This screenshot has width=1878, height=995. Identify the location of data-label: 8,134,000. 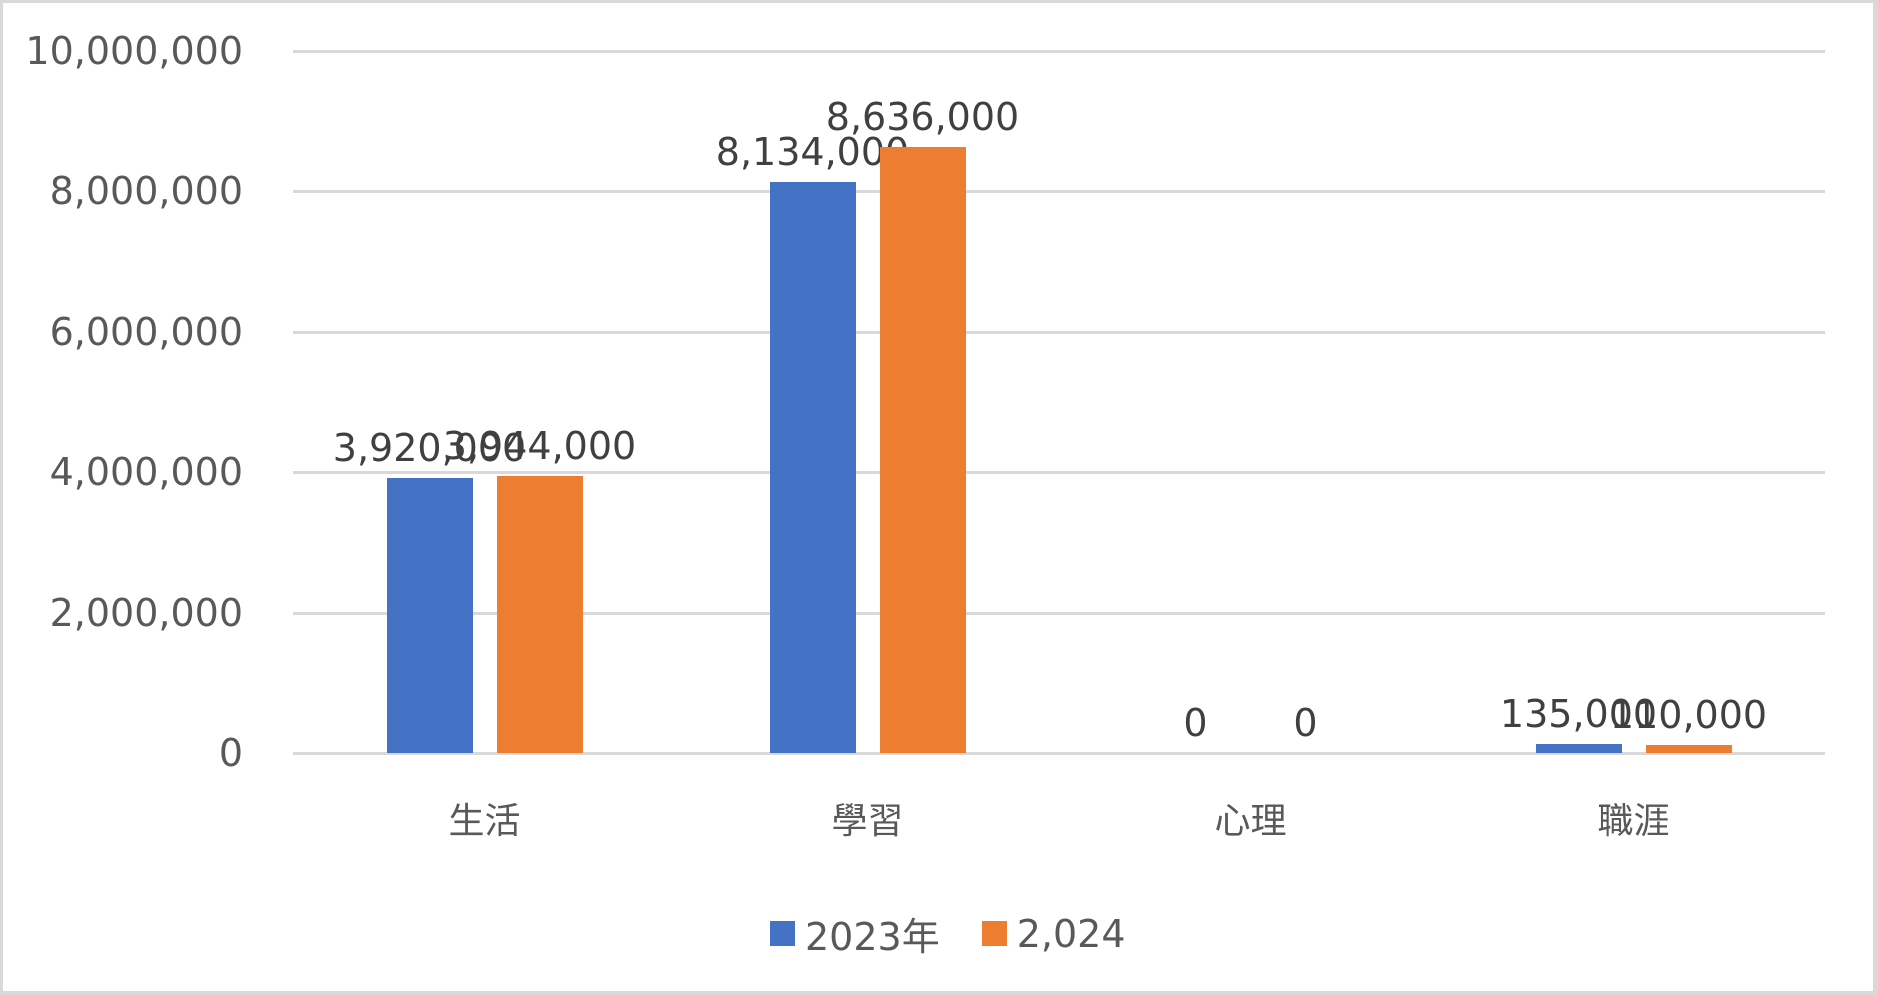
(812, 151).